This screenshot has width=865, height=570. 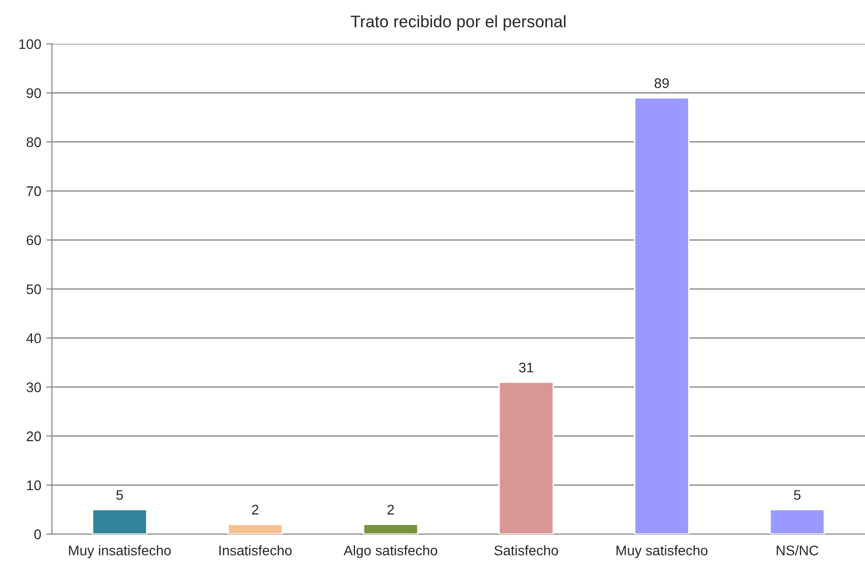 I want to click on y-tick-label: 10, so click(x=34, y=485).